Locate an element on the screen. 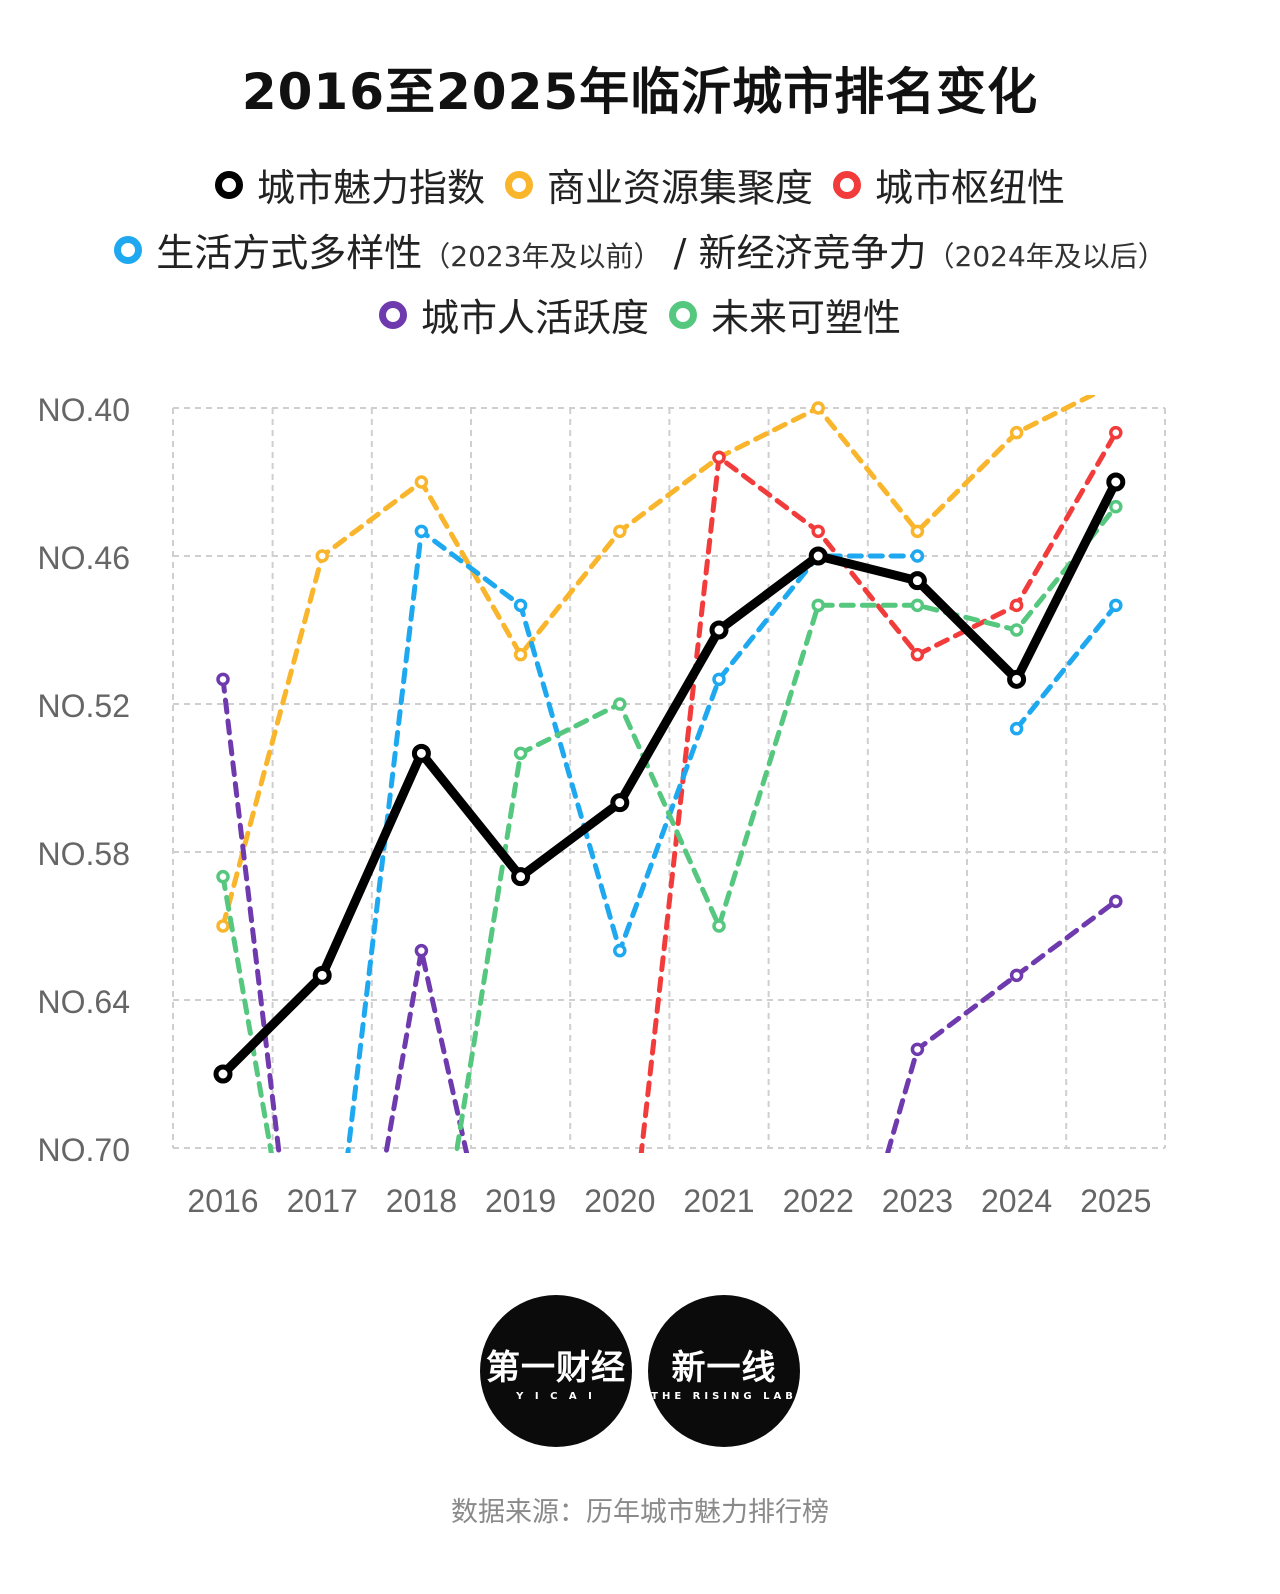  y-tick-label: NO.40 is located at coordinates (84, 410).